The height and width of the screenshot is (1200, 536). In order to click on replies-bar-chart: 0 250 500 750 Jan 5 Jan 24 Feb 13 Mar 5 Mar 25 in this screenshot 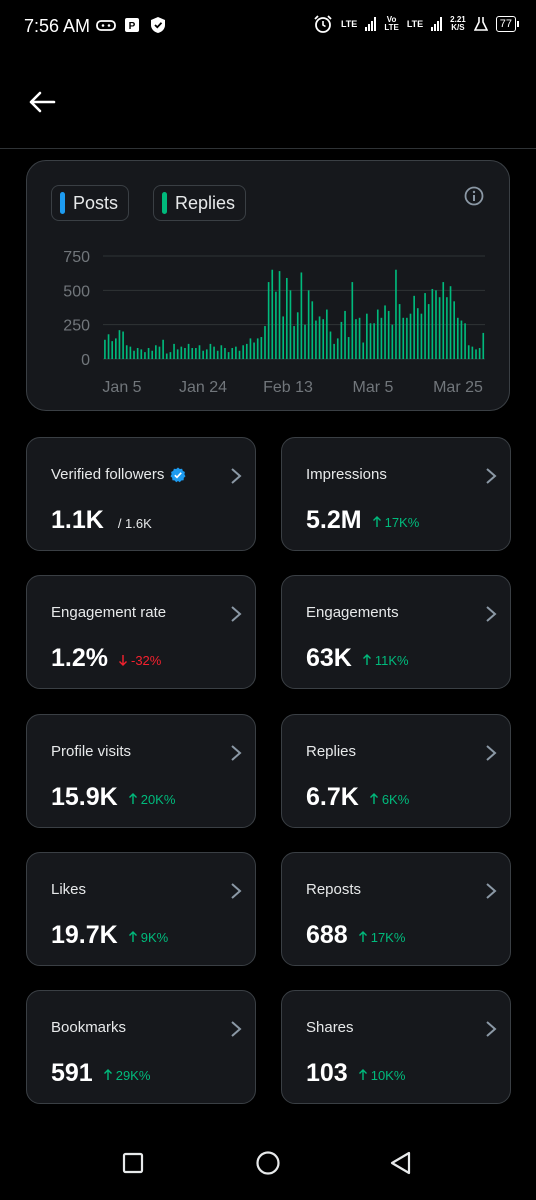, I will do `click(274, 322)`.